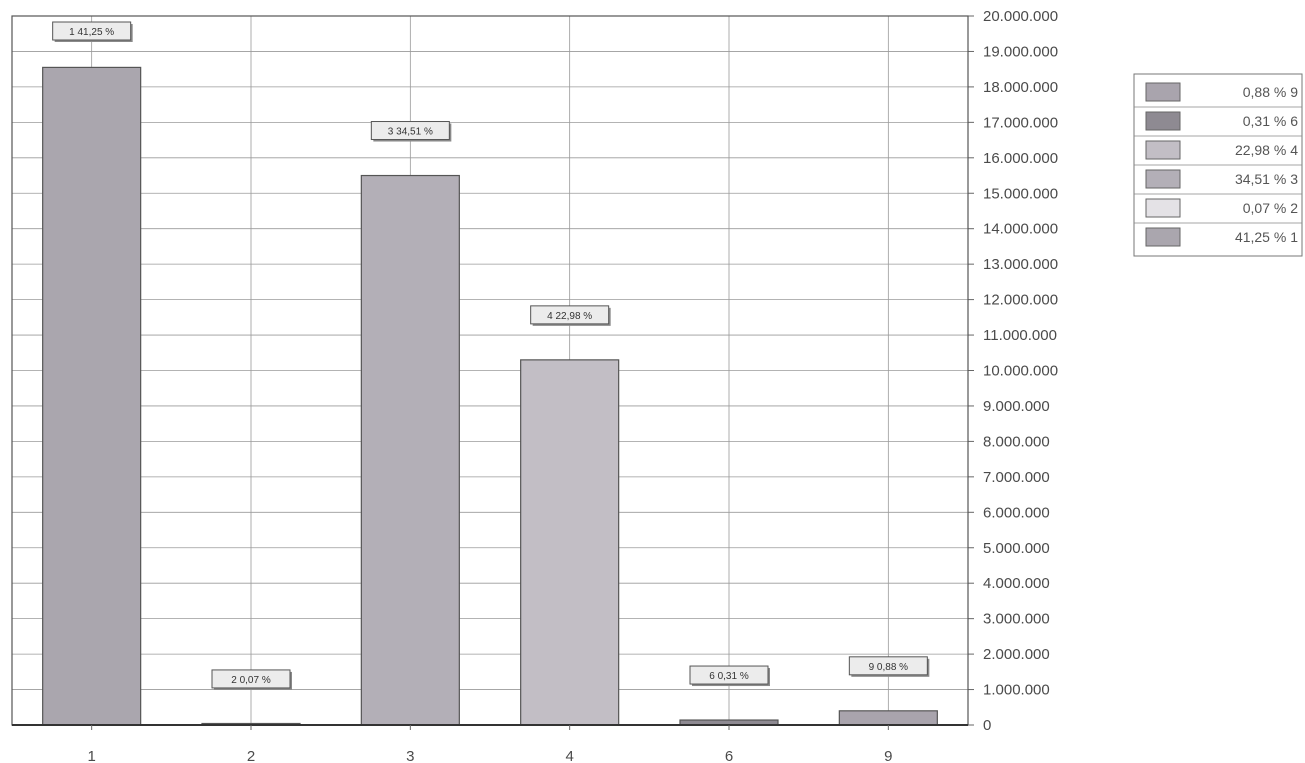 This screenshot has height=763, width=1305. Describe the element at coordinates (1266, 237) in the screenshot. I see `legend-label: 41,25 % 1` at that location.